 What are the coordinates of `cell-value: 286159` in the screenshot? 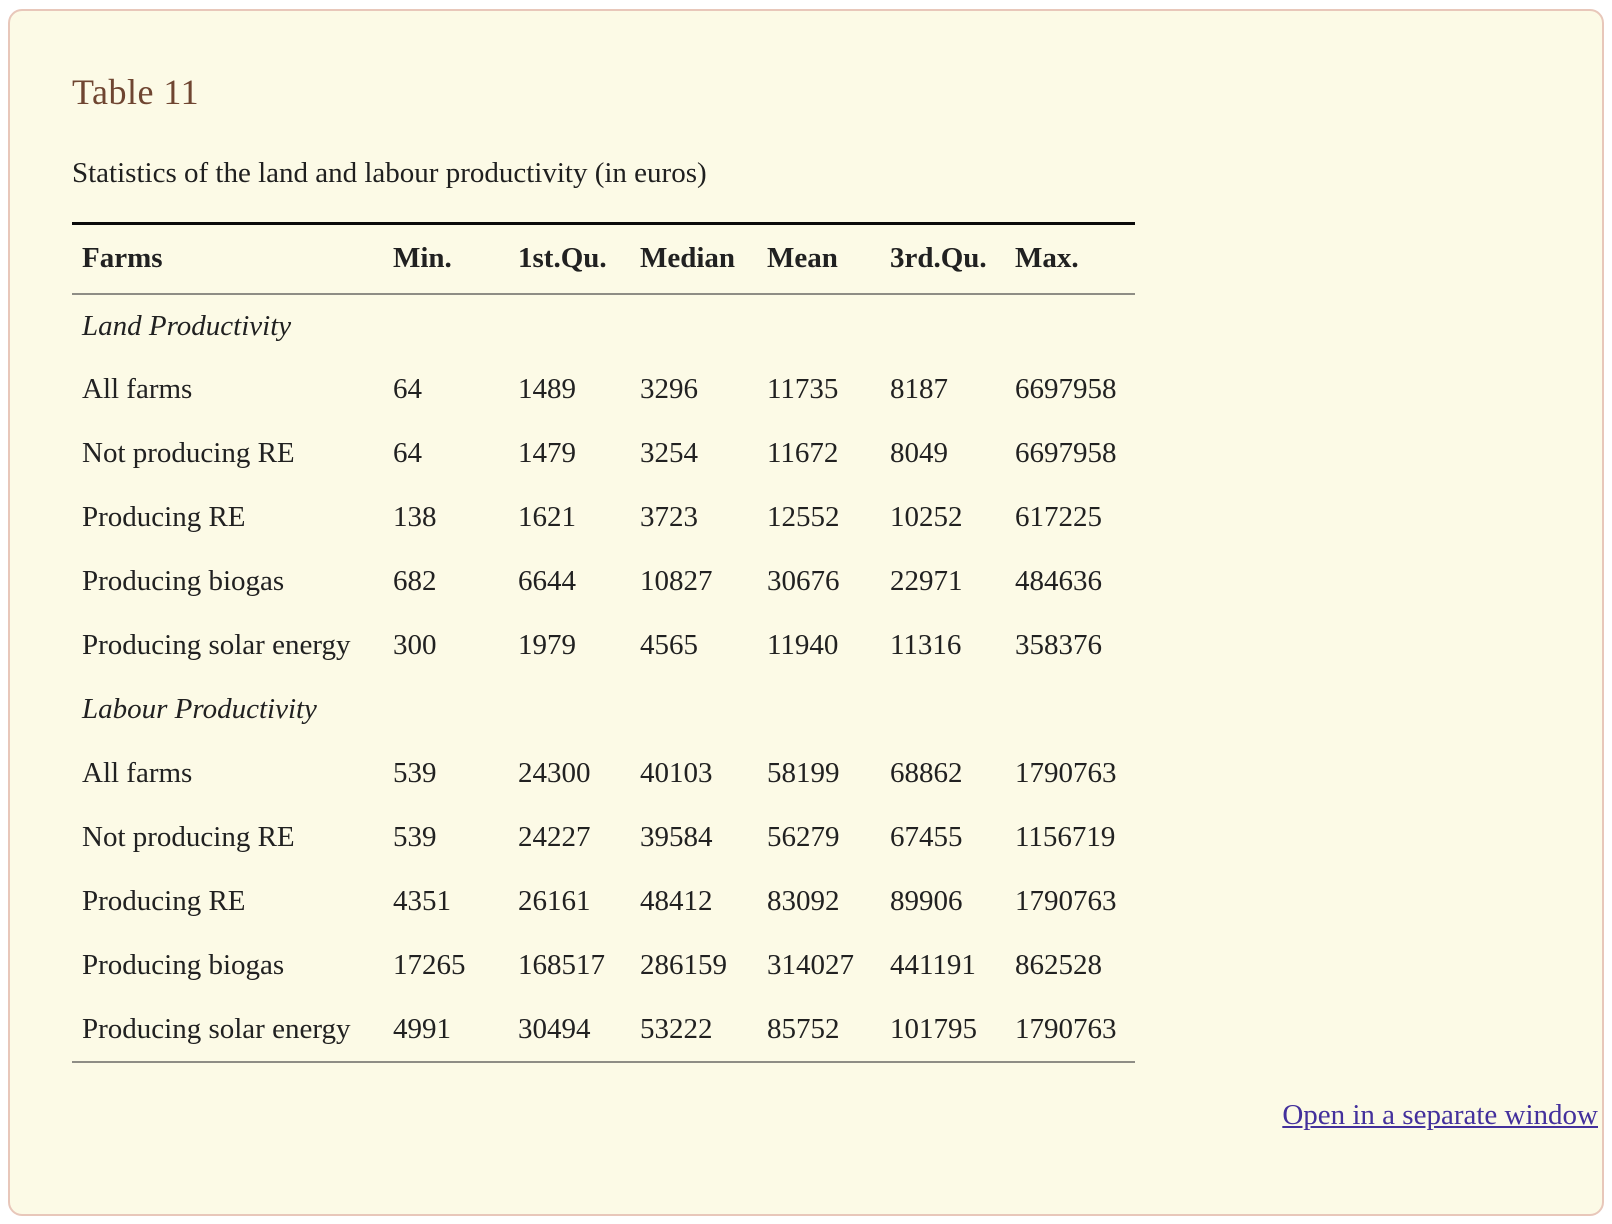 It's located at (683, 965).